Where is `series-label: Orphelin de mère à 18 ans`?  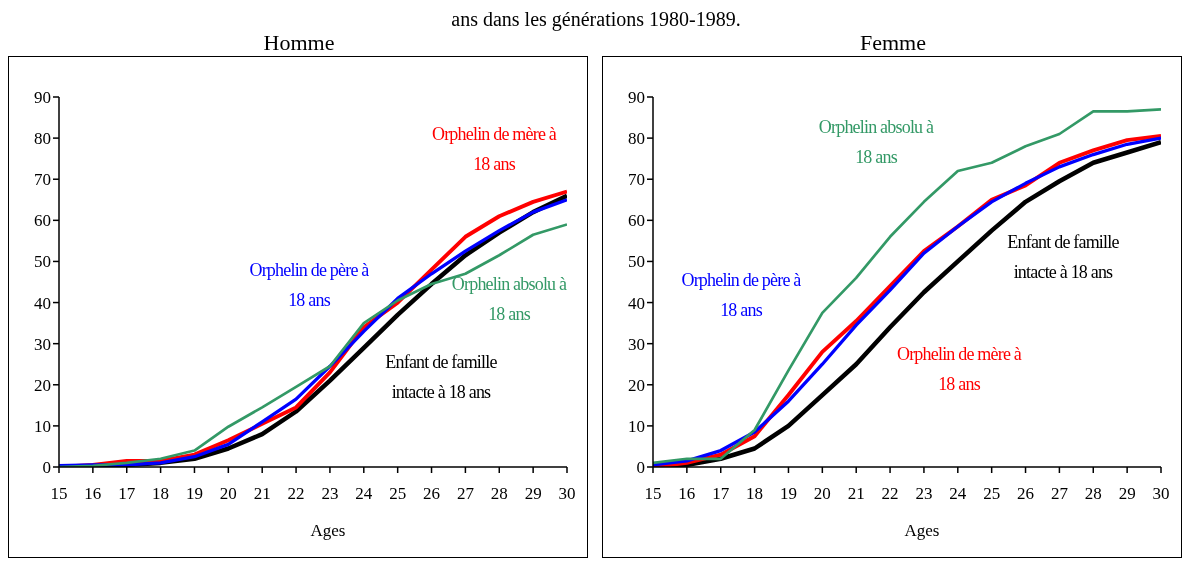 series-label: Orphelin de mère à 18 ans is located at coordinates (494, 149).